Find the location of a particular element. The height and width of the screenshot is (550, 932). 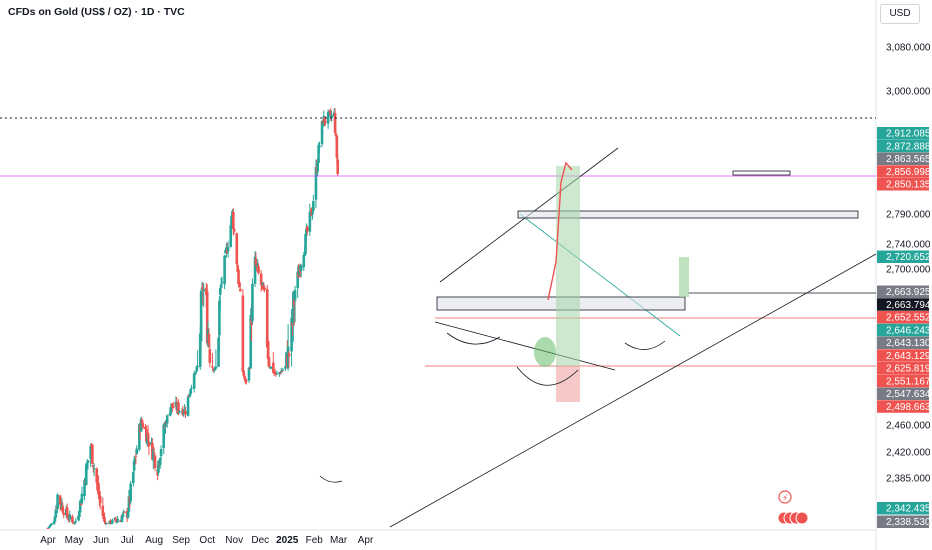

price-tag-label: 2,663.925 is located at coordinates (908, 292).